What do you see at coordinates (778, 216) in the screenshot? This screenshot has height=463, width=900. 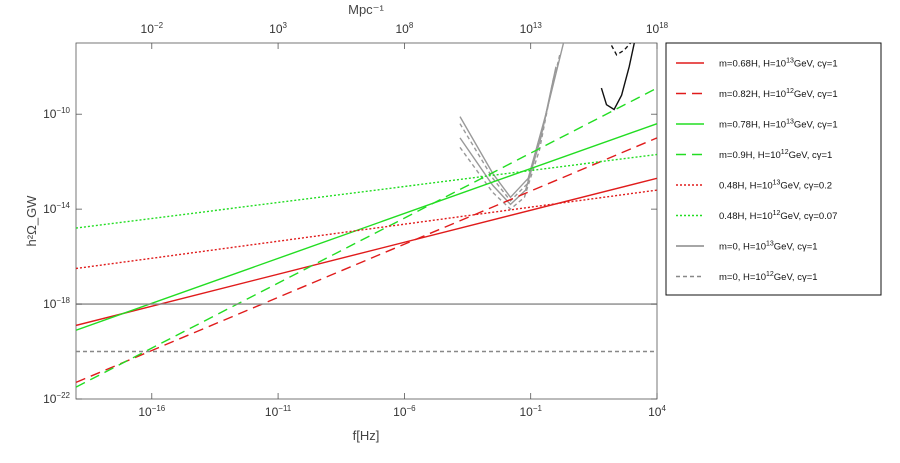 I see `legend-label: 0.48H, H=1012GeV, cγ=0.07` at bounding box center [778, 216].